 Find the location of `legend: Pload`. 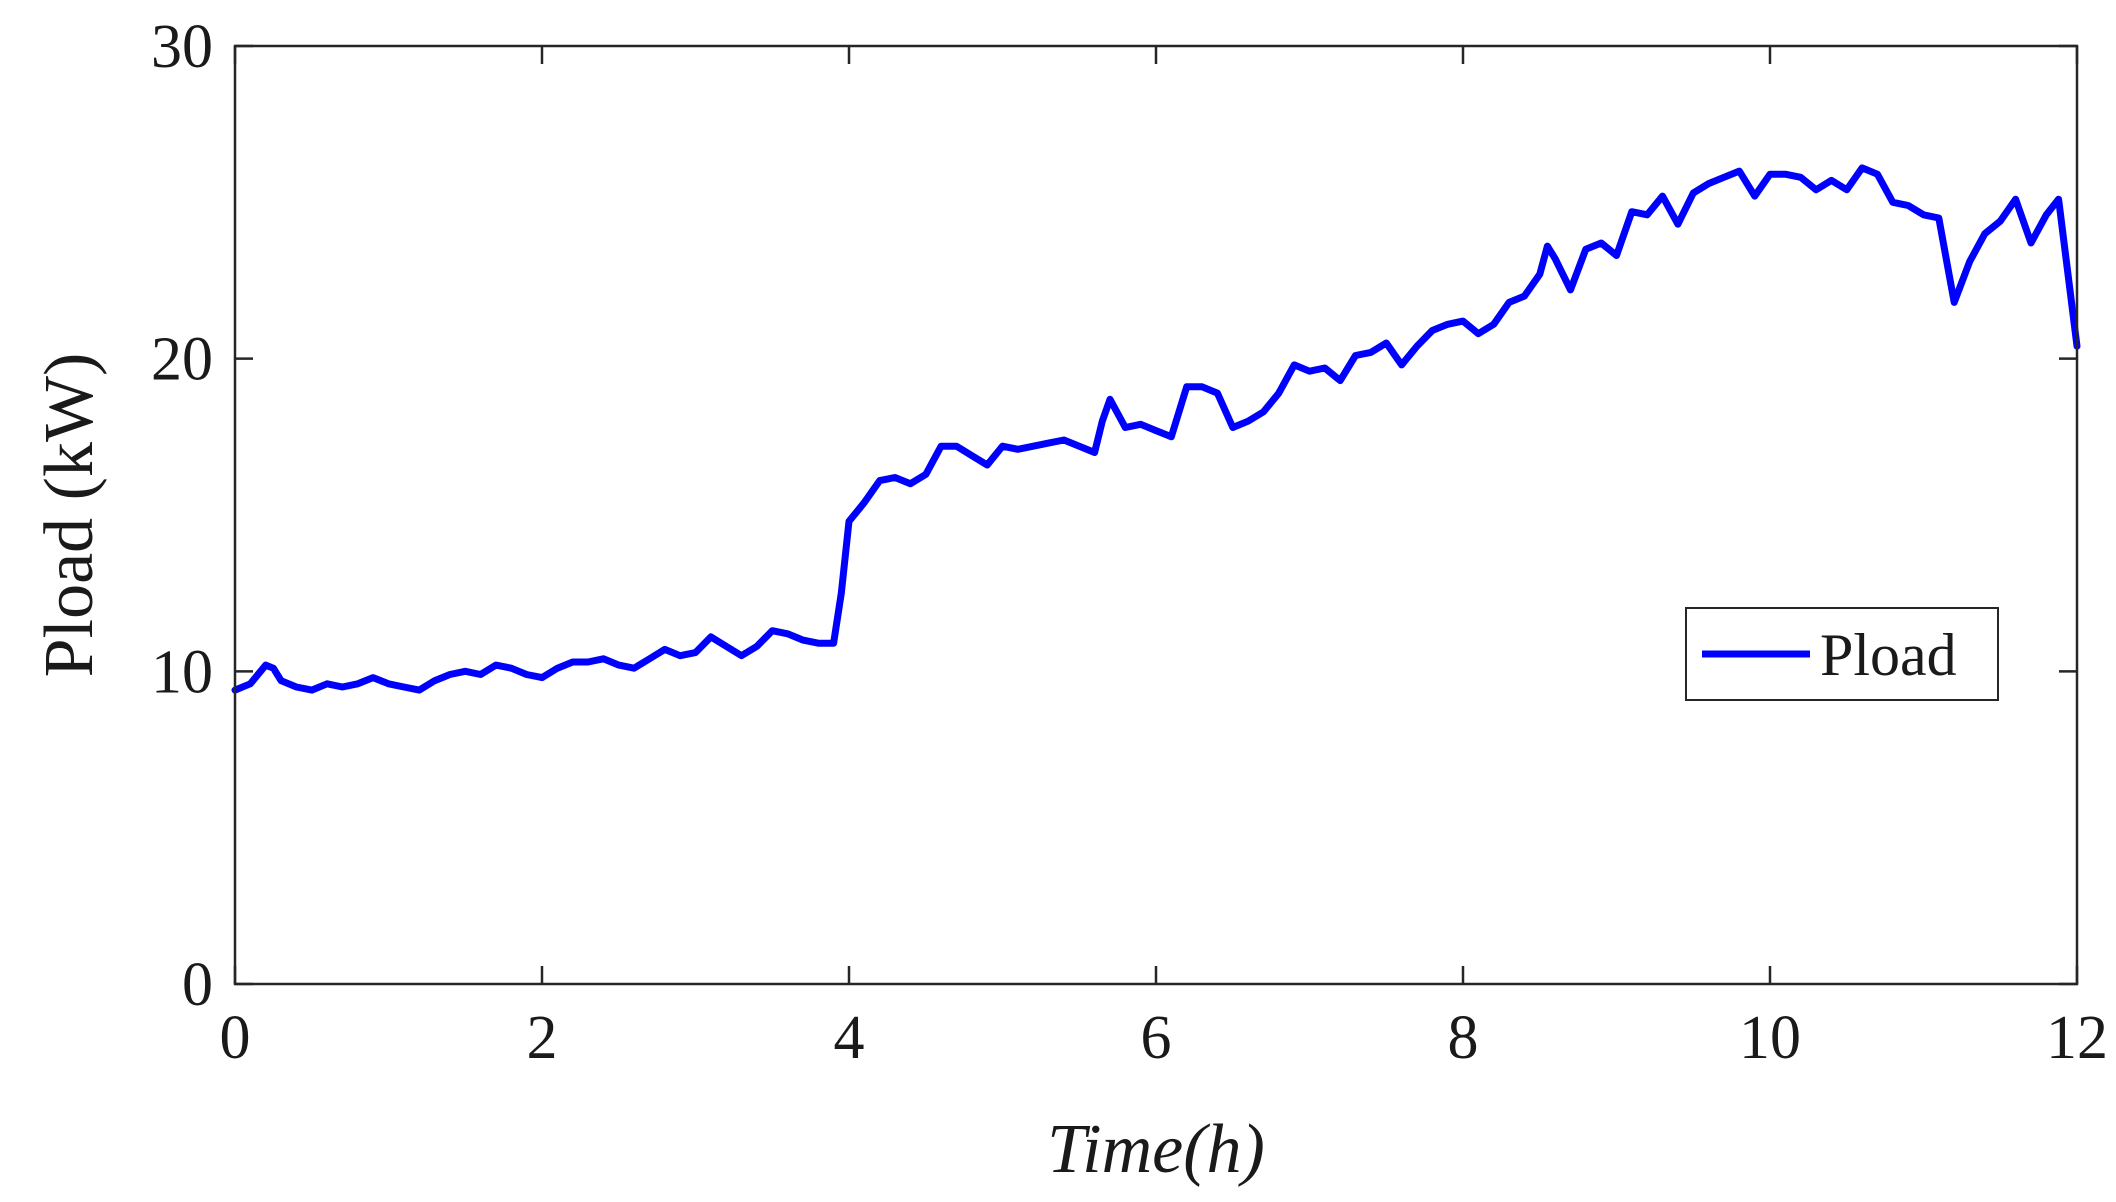

legend: Pload is located at coordinates (1842, 654).